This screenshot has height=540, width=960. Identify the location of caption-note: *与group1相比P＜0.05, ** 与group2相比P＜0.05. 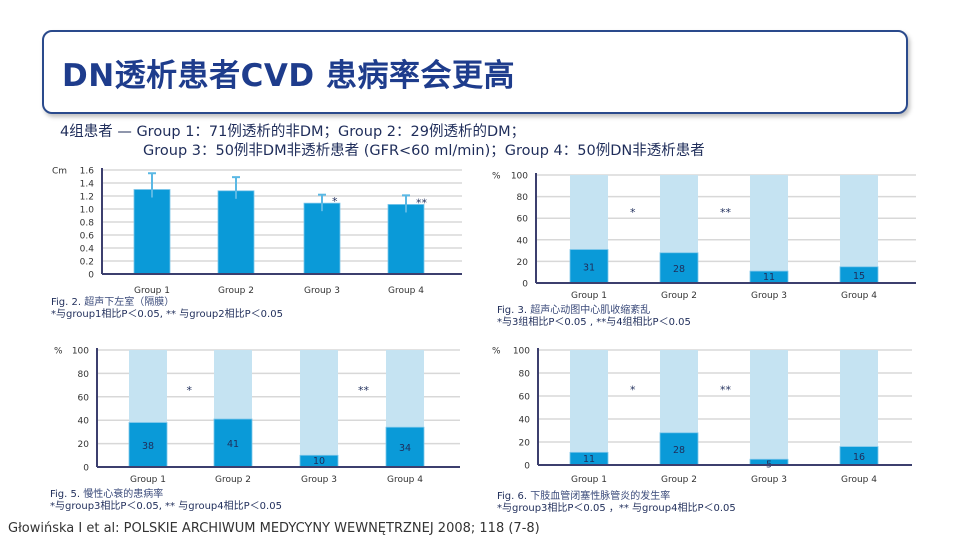
(167, 314).